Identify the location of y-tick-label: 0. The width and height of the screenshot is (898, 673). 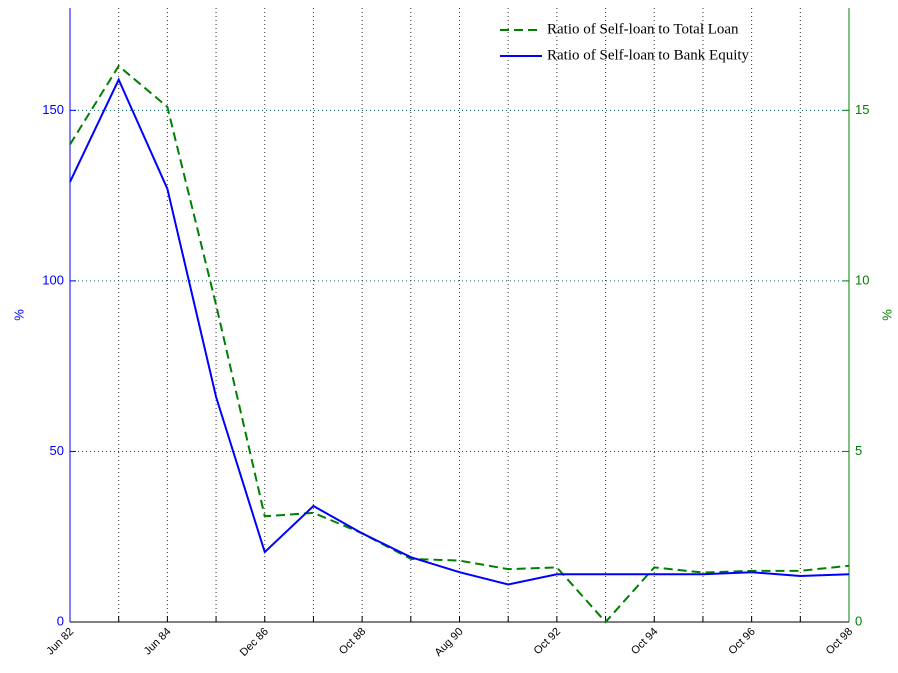
(60, 620).